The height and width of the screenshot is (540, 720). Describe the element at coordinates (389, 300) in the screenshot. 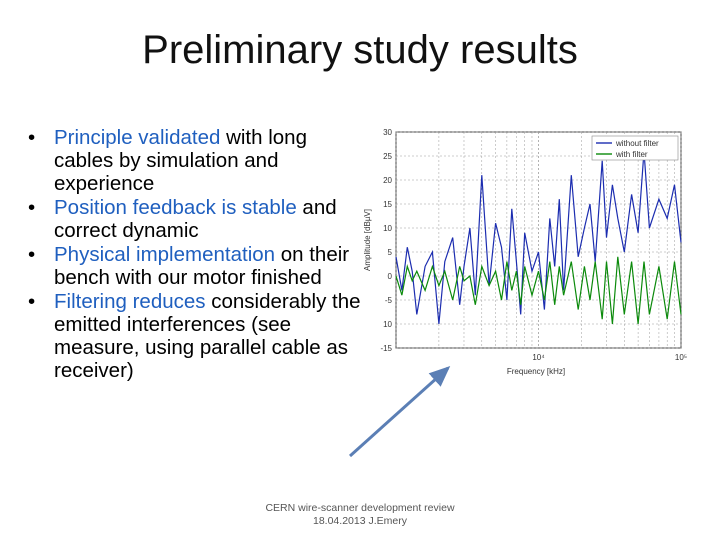

I see `y-tick-label: -5` at that location.